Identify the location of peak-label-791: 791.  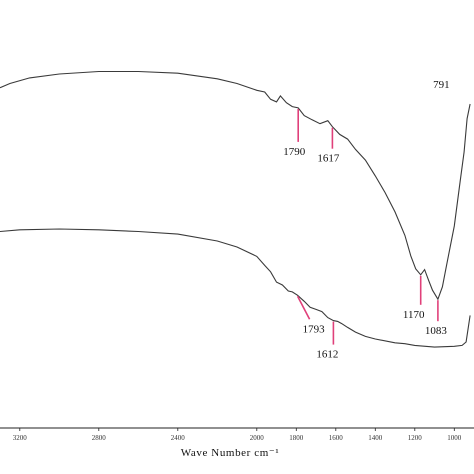
(441, 85).